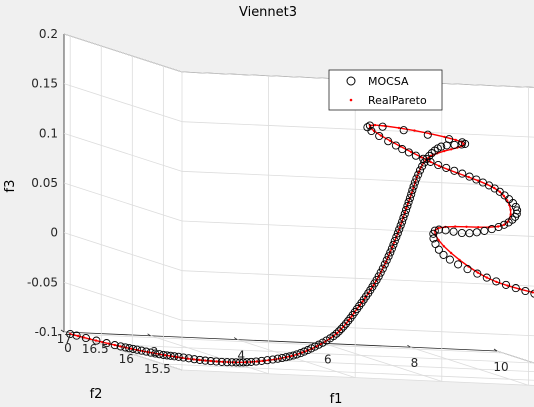 This screenshot has height=407, width=534. What do you see at coordinates (10, 186) in the screenshot?
I see `z-axis-label: f3` at bounding box center [10, 186].